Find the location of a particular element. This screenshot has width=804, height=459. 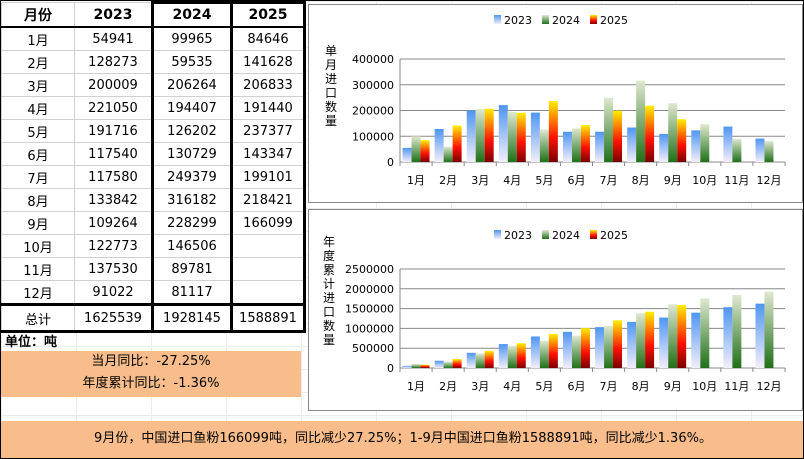

yoy-cumulative: 年度累计同比：-1.36% is located at coordinates (151, 383).